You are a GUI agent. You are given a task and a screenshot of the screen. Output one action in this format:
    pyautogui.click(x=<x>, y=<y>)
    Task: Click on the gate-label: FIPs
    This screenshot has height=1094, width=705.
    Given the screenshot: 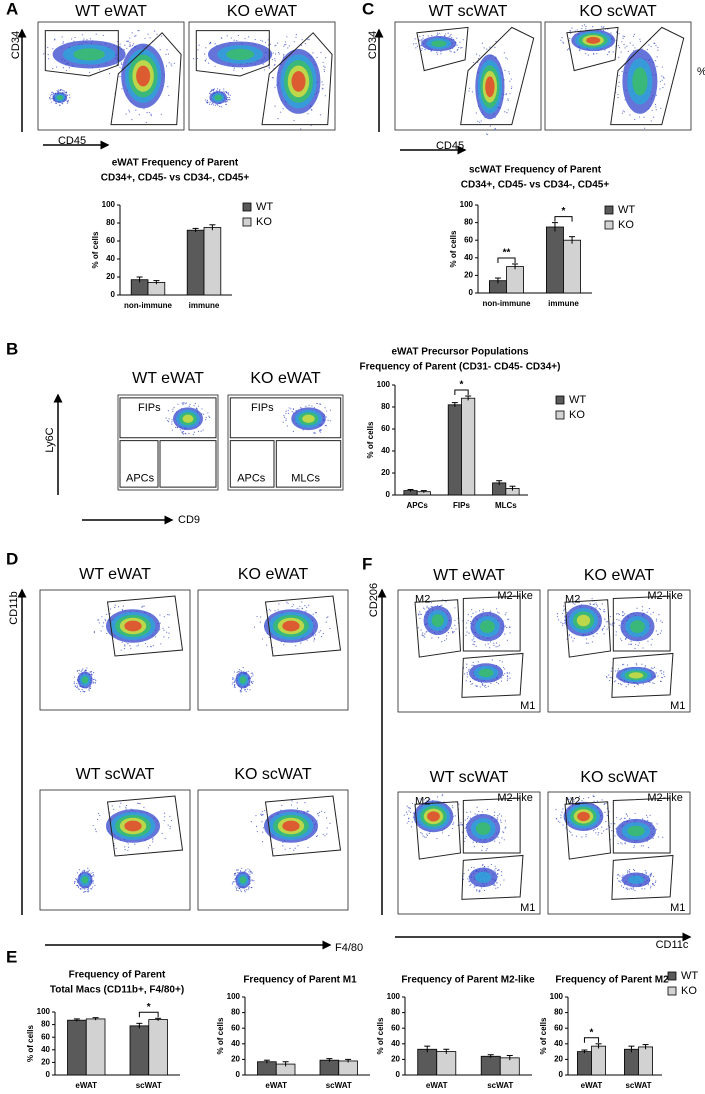 What is the action you would take?
    pyautogui.click(x=149, y=408)
    